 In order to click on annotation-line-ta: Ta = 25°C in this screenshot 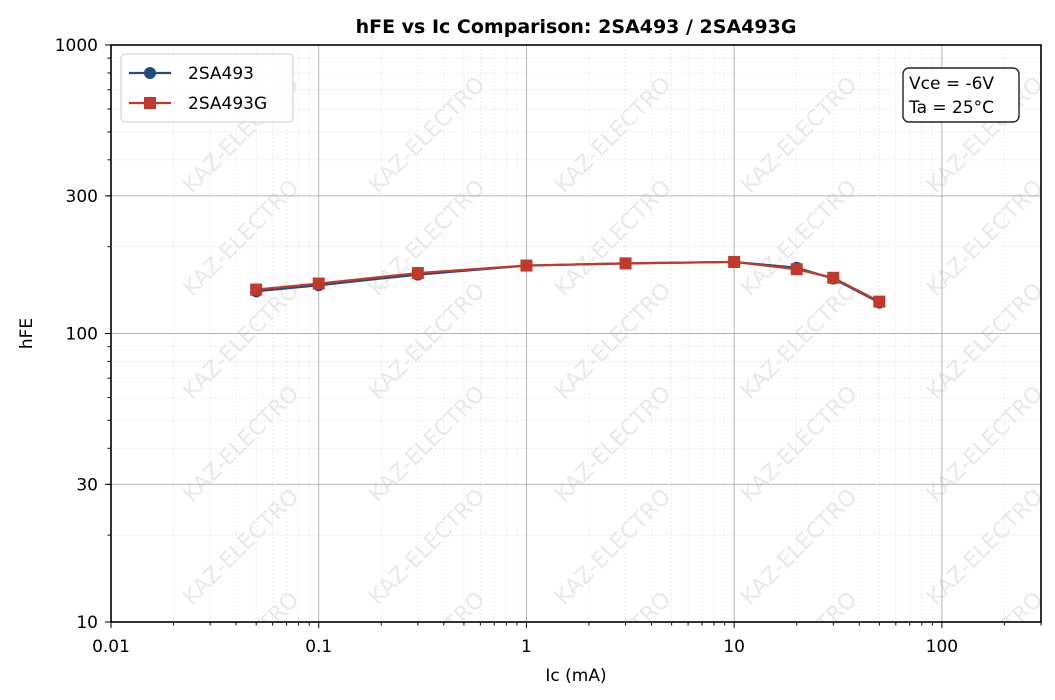, I will do `click(951, 108)`.